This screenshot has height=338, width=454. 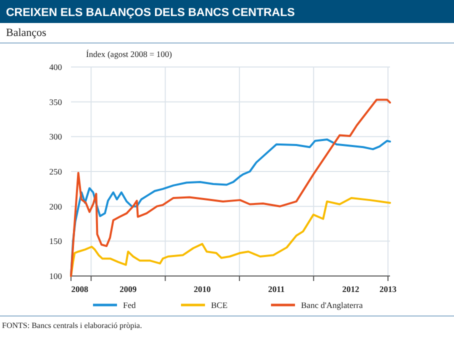 What do you see at coordinates (128, 289) in the screenshot?
I see `x-tick-label: 2009` at bounding box center [128, 289].